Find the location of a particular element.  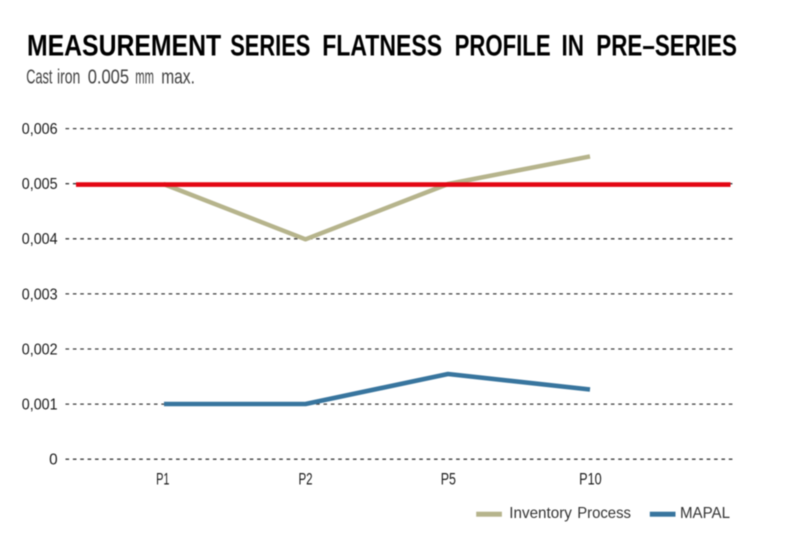

svg-text: mm is located at coordinates (144, 78).